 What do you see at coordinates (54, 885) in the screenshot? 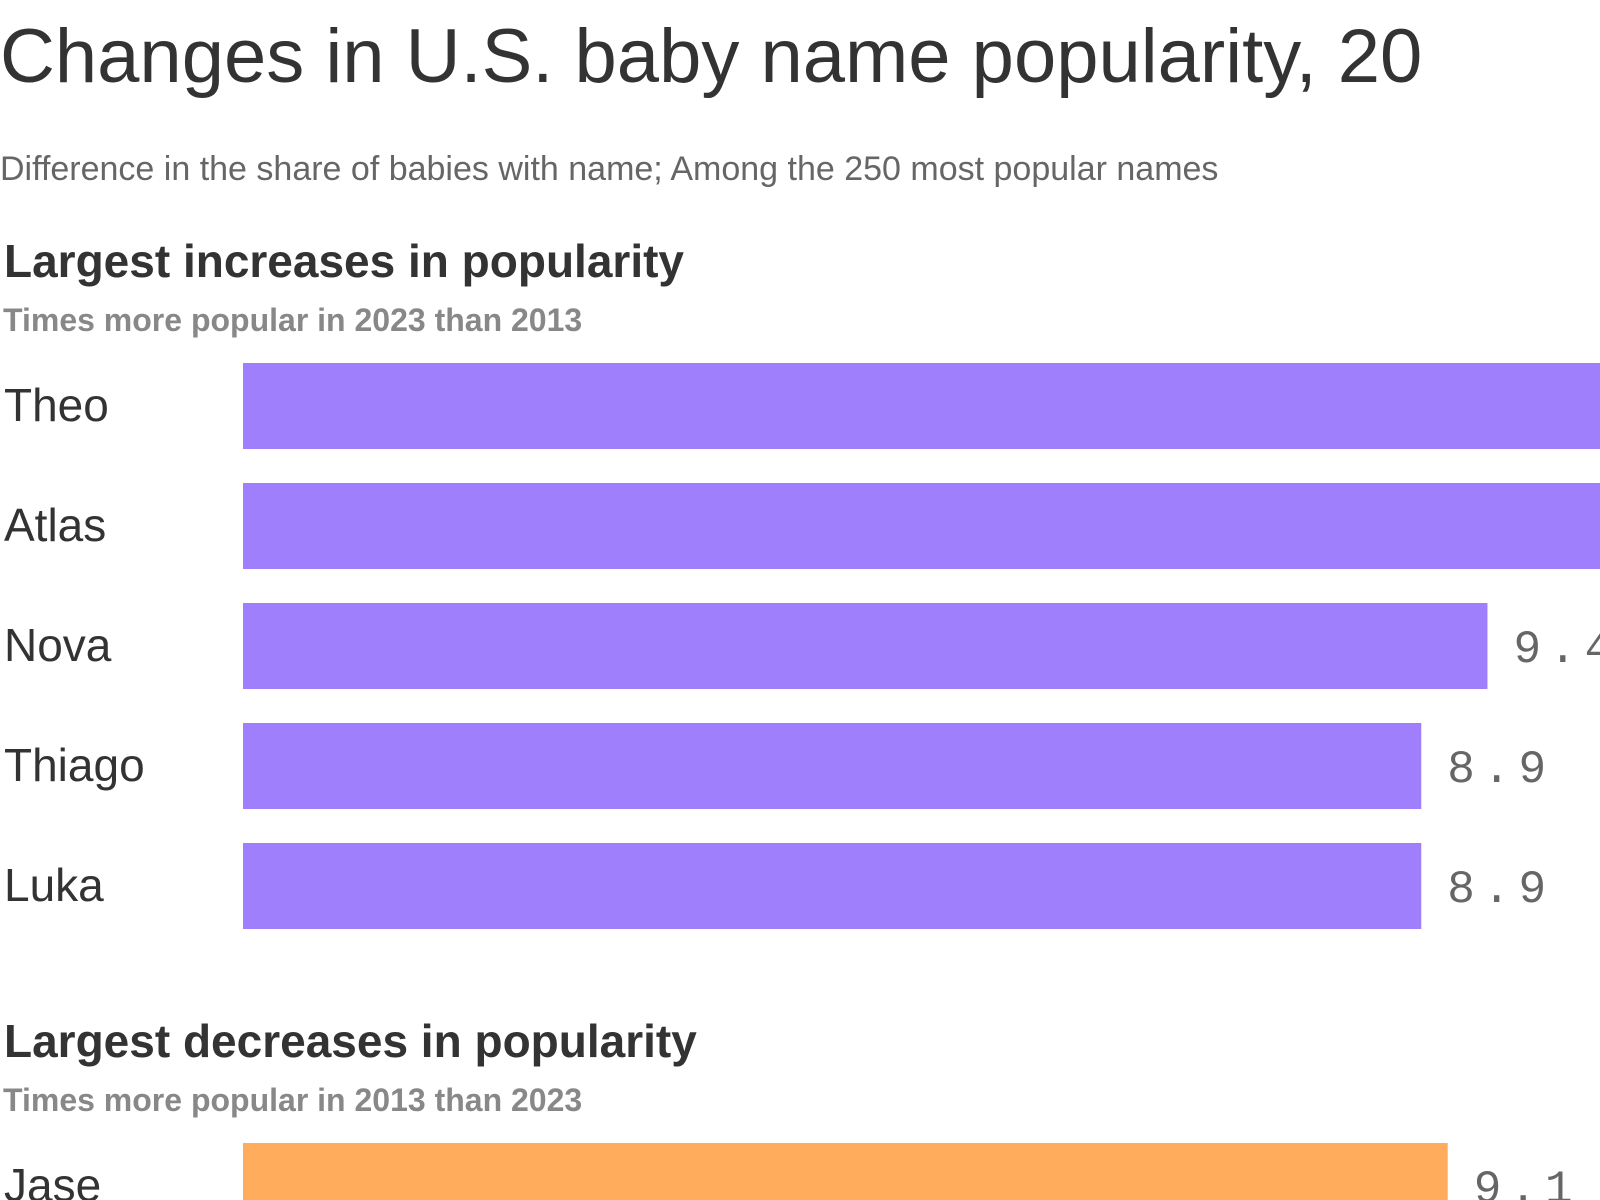
I see `category-label: Luka` at bounding box center [54, 885].